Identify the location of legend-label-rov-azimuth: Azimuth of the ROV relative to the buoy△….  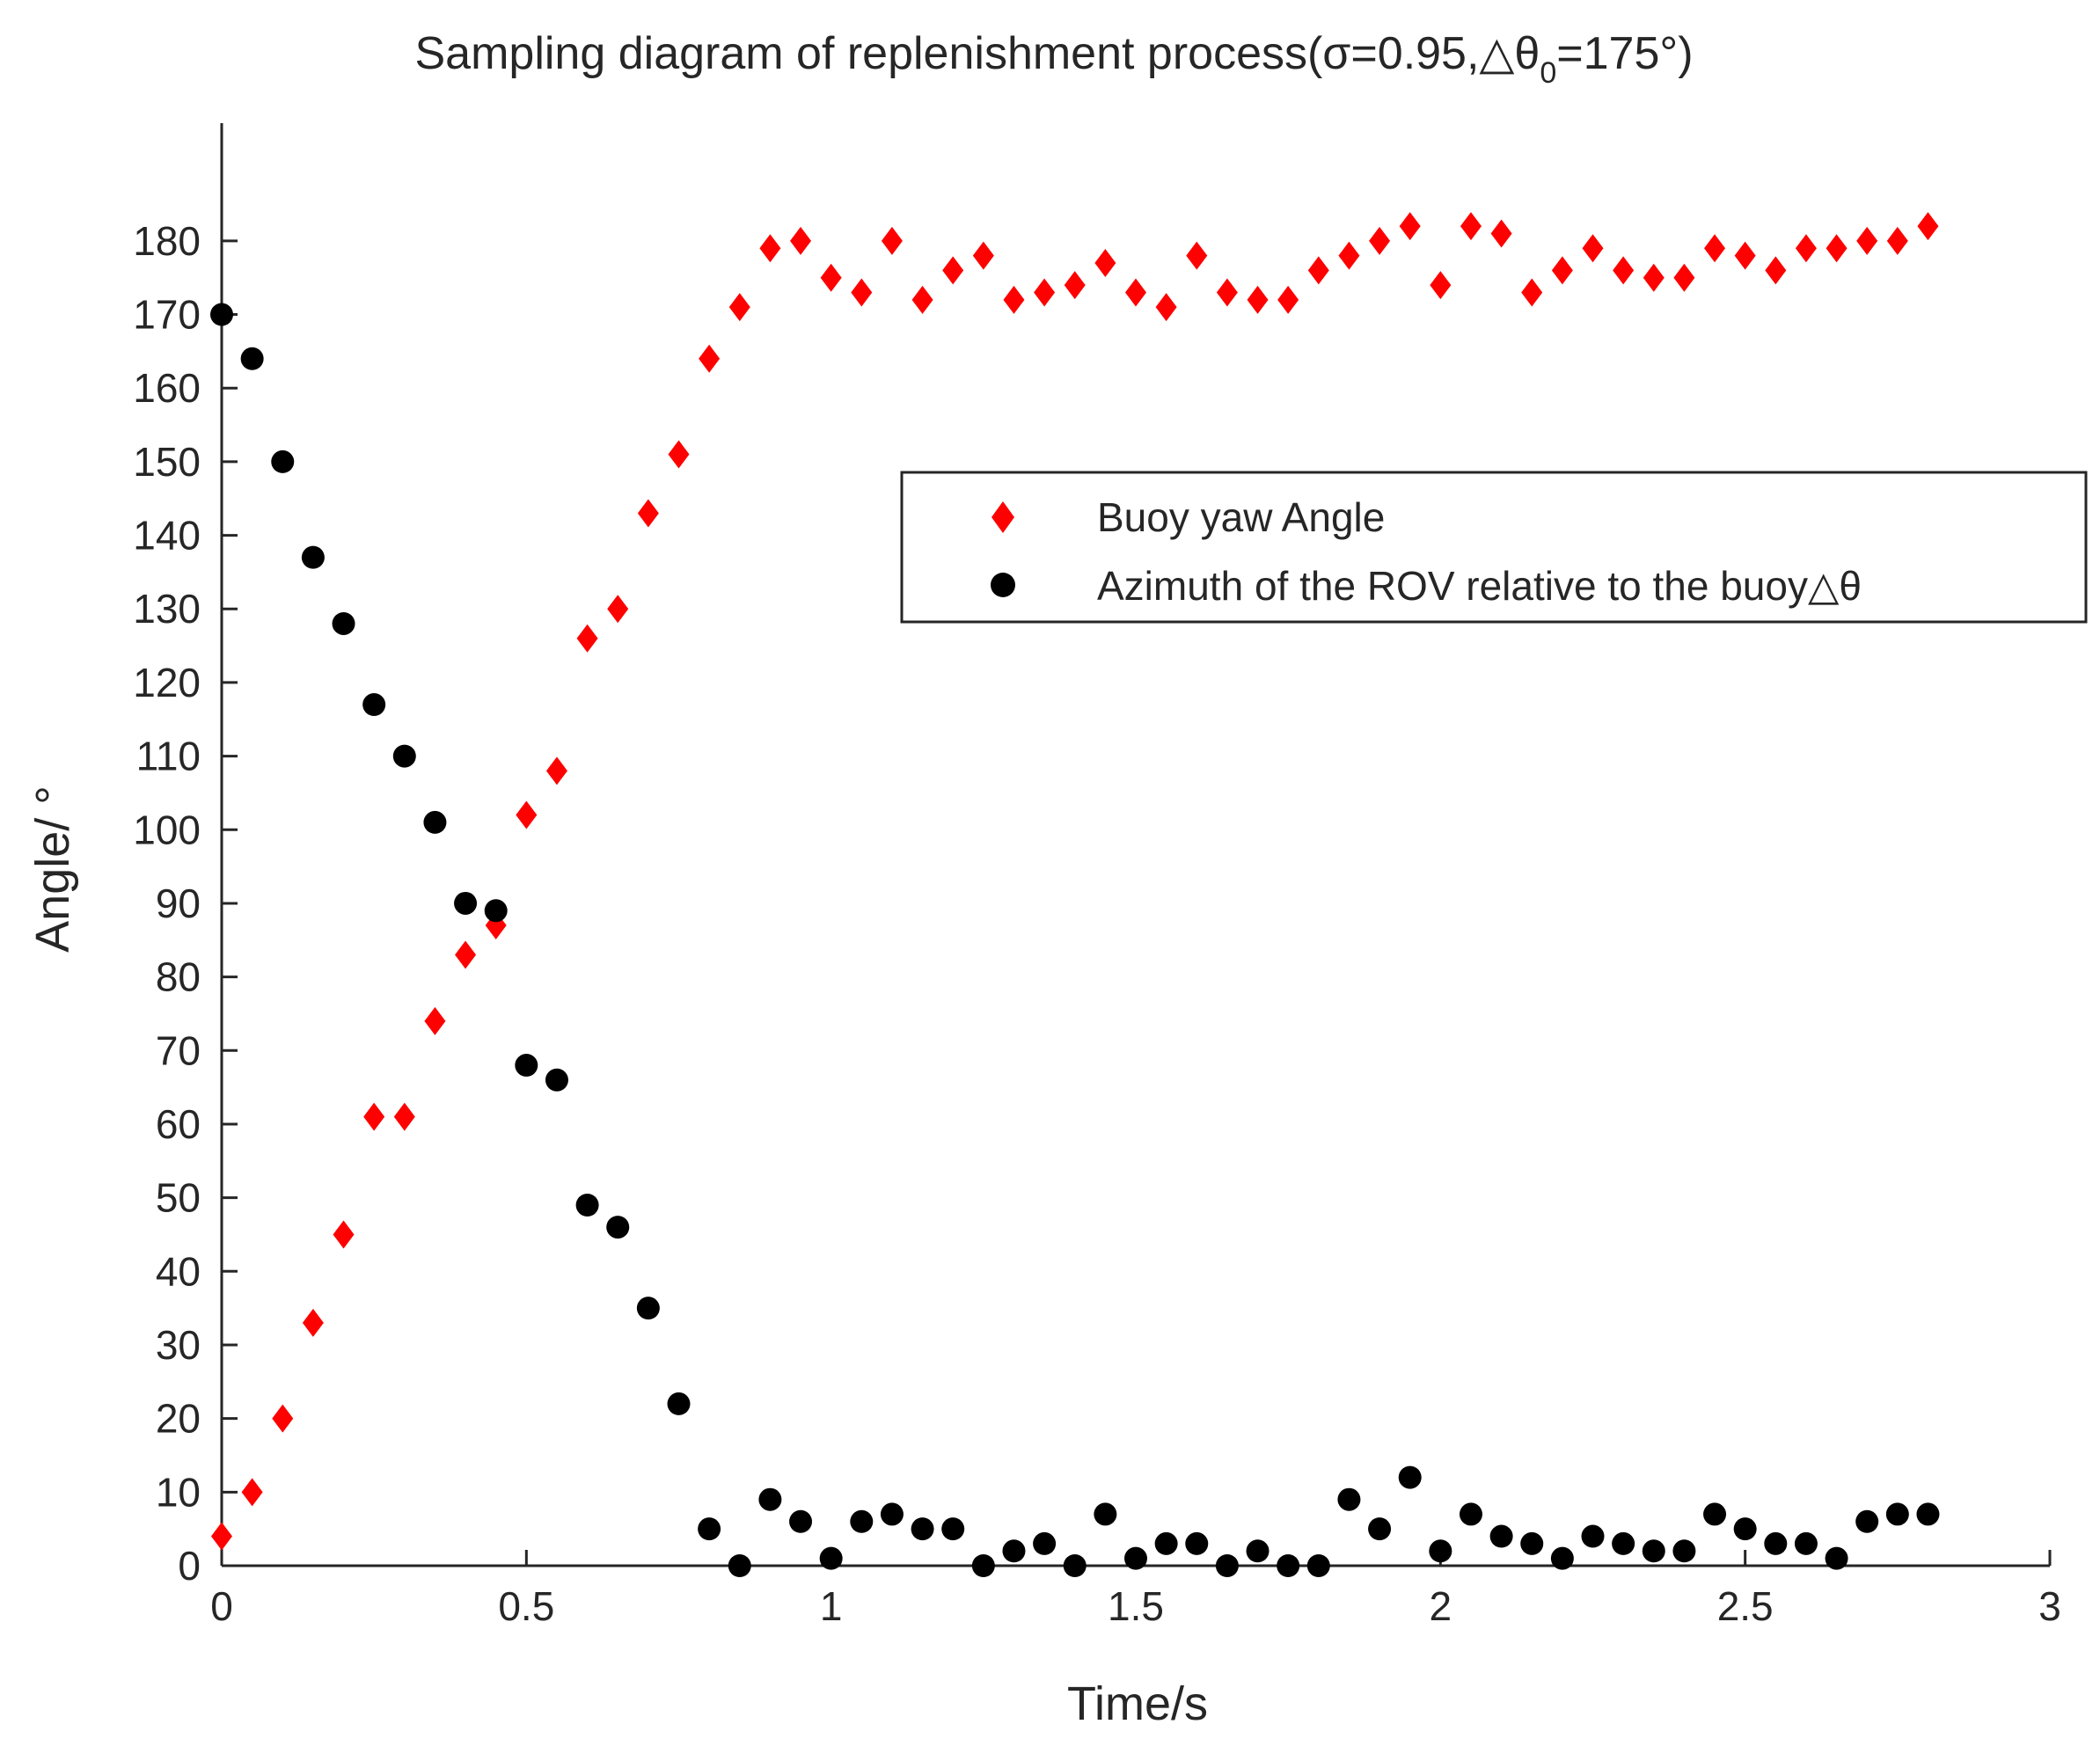
(1480, 586).